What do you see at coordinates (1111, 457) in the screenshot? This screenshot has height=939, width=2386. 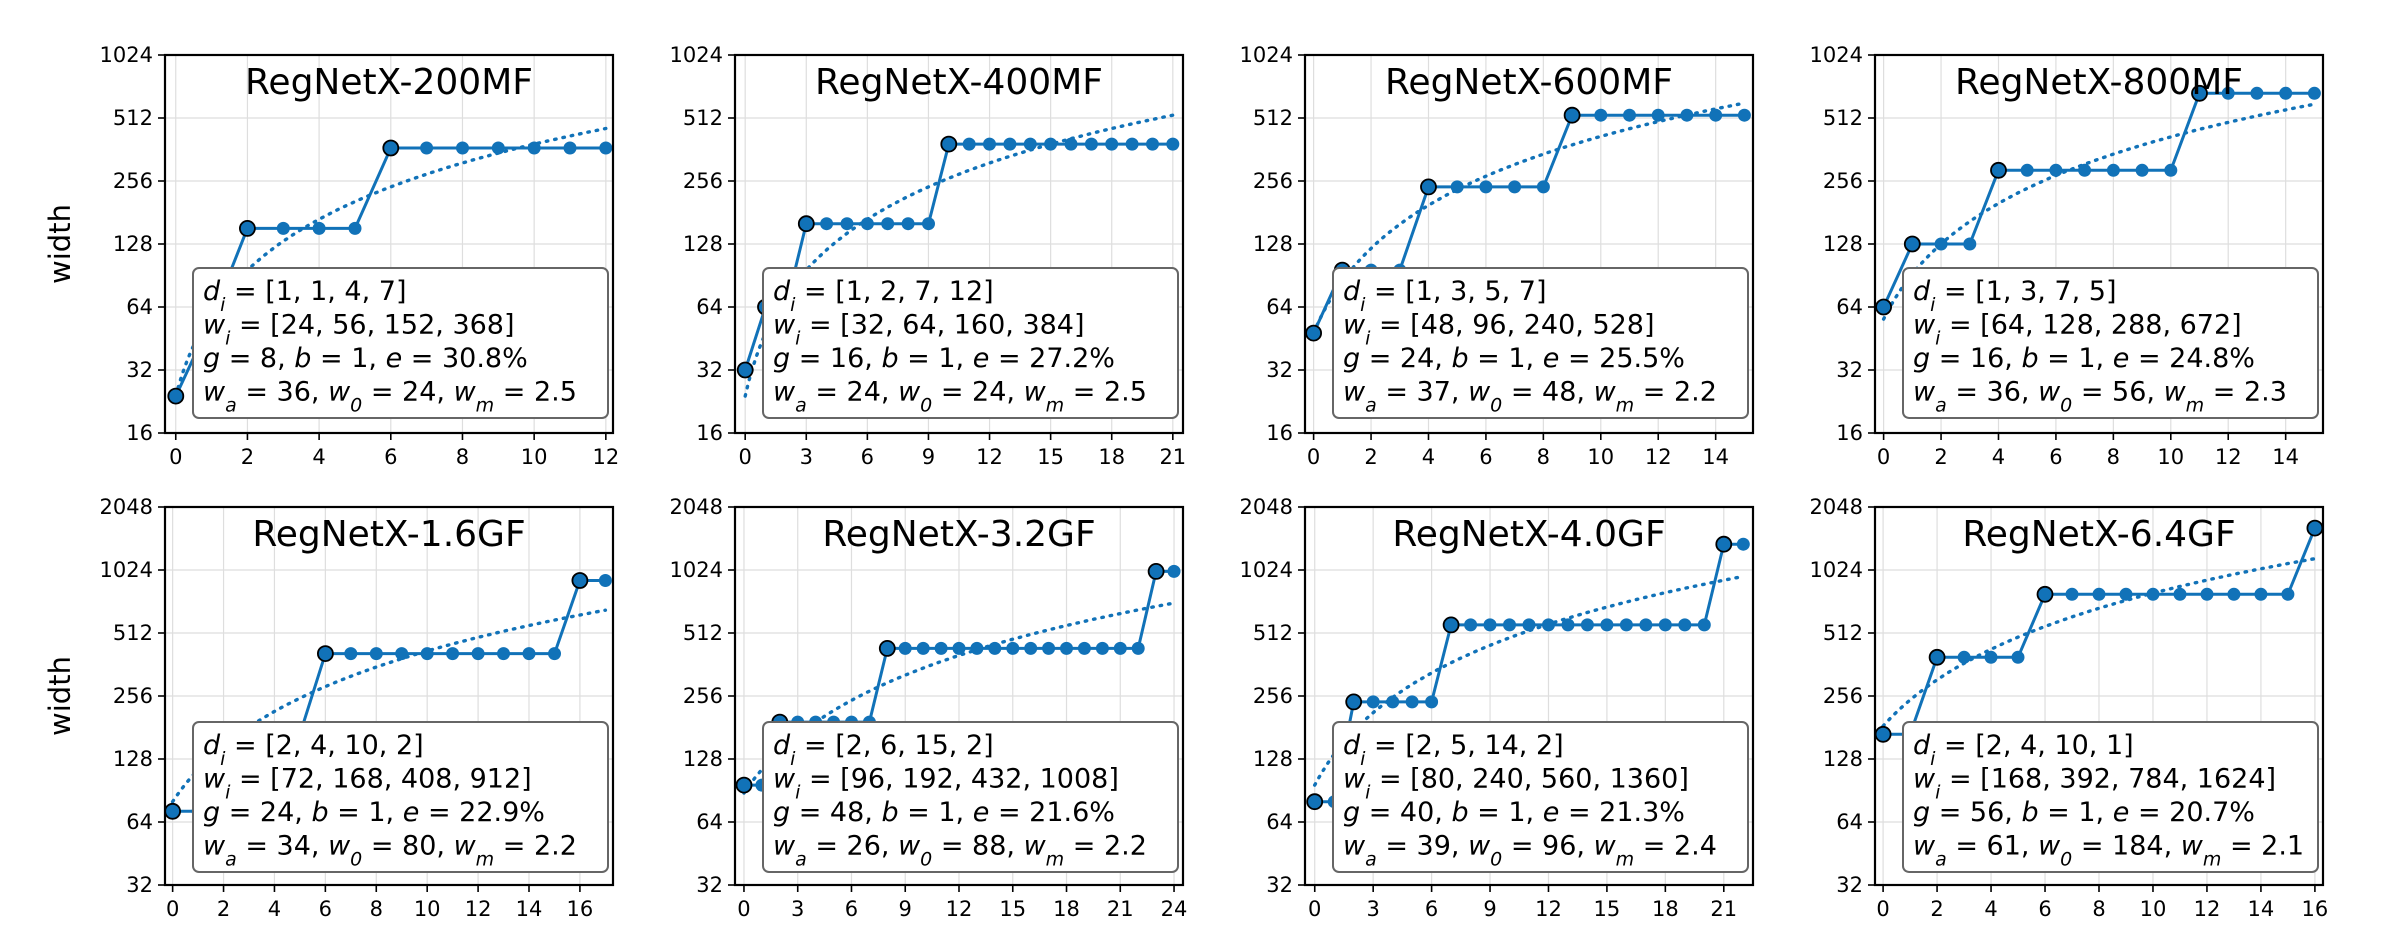 I see `x-tick-label: 18` at bounding box center [1111, 457].